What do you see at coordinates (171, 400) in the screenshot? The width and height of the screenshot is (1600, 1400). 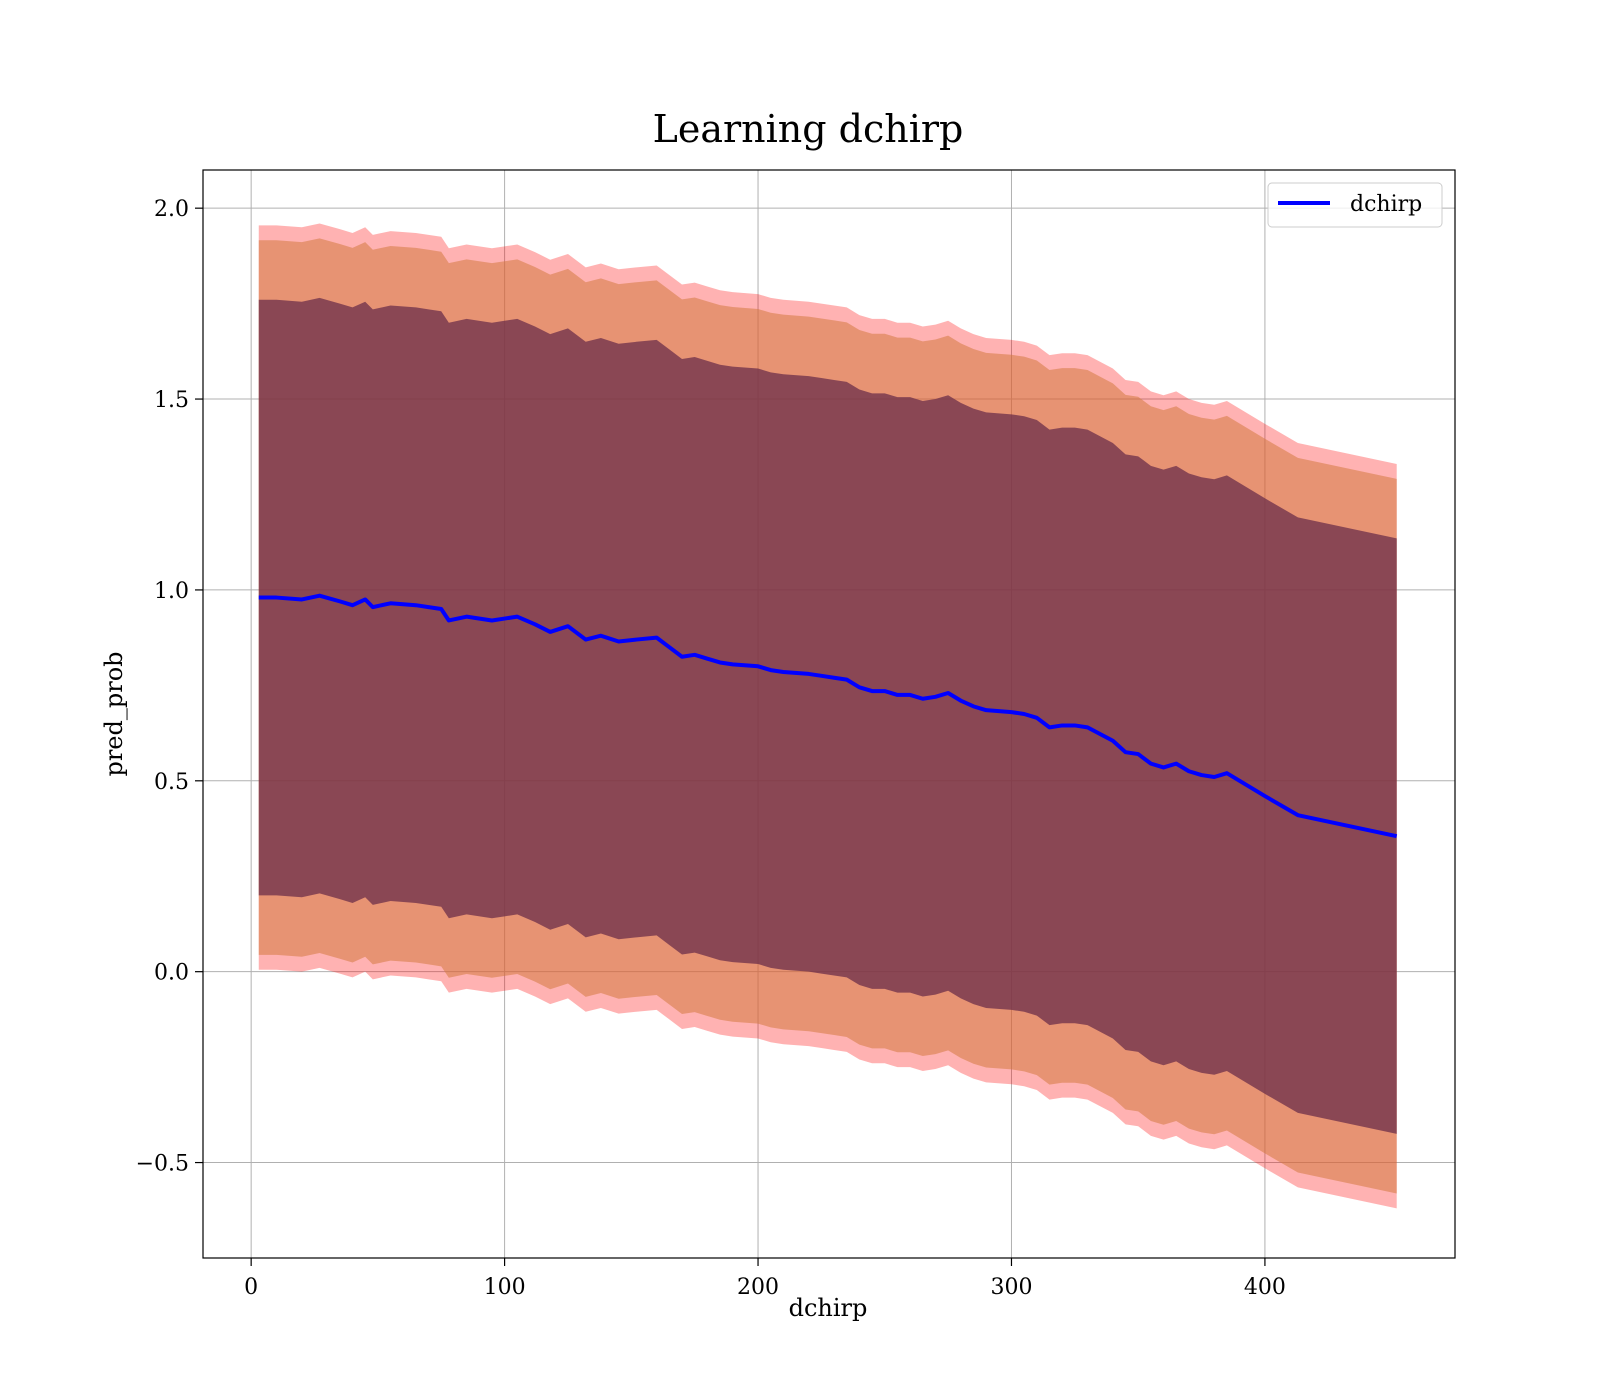 I see `y-tick-label: 1.5` at bounding box center [171, 400].